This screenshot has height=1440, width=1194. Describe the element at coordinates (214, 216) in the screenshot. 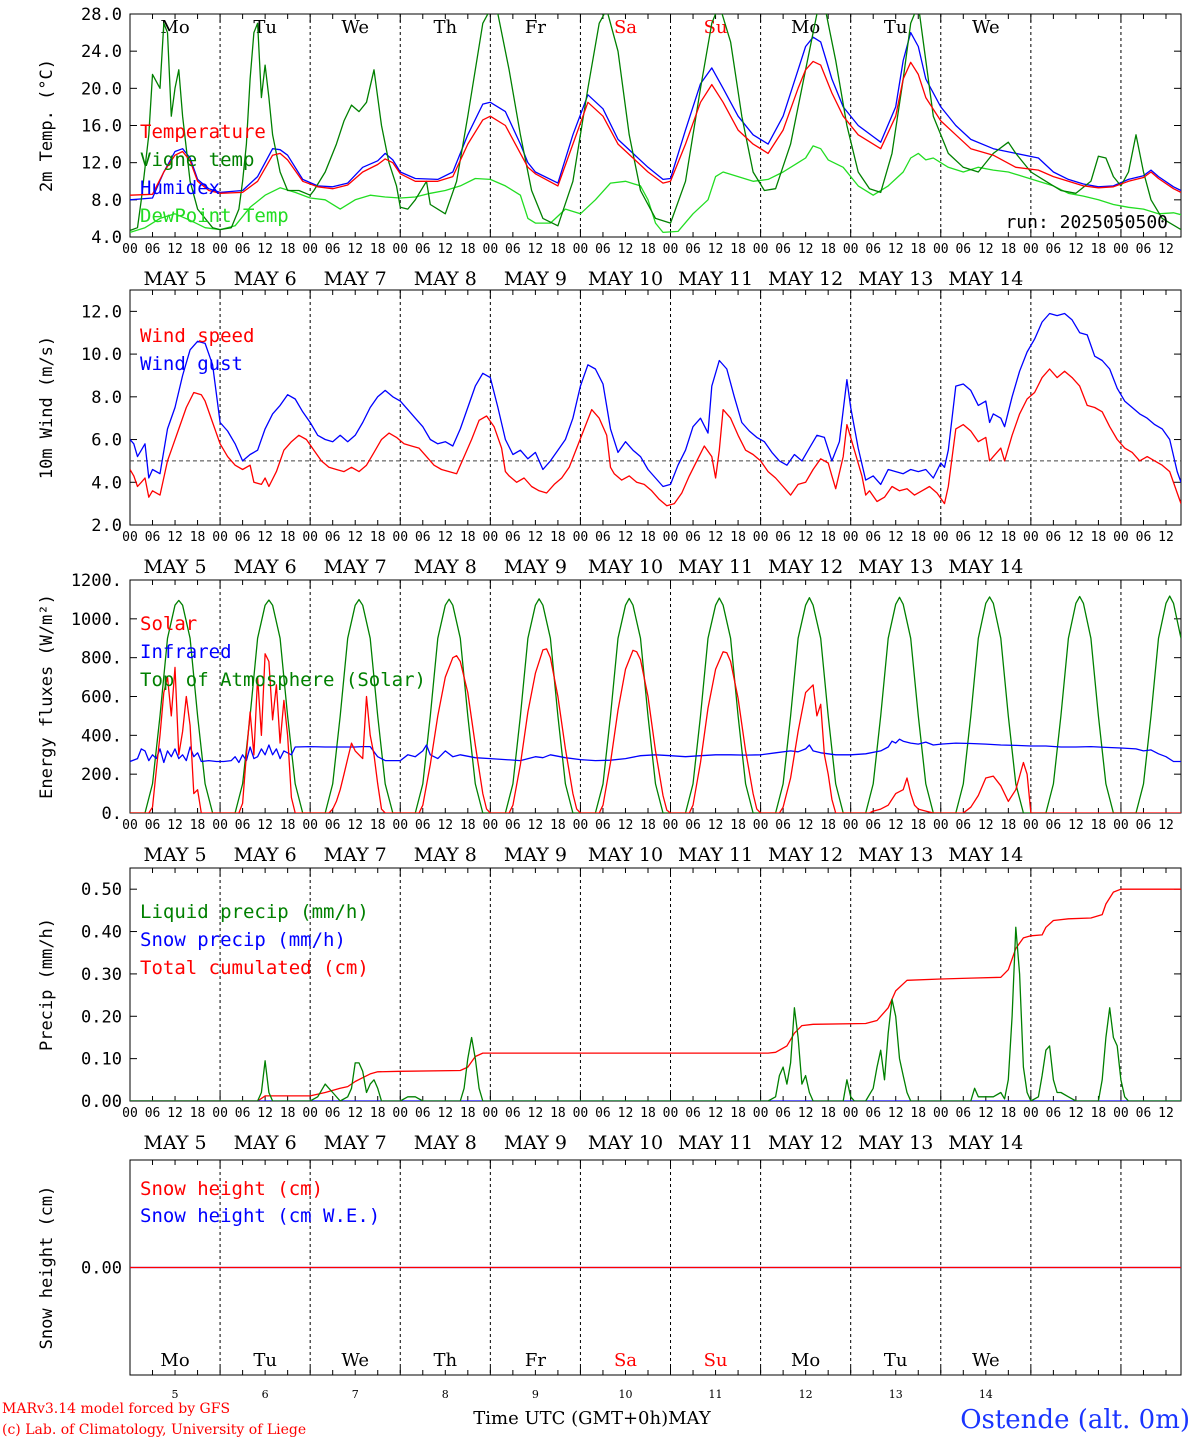

I see `legend-entry: DewPoint Temp` at that location.